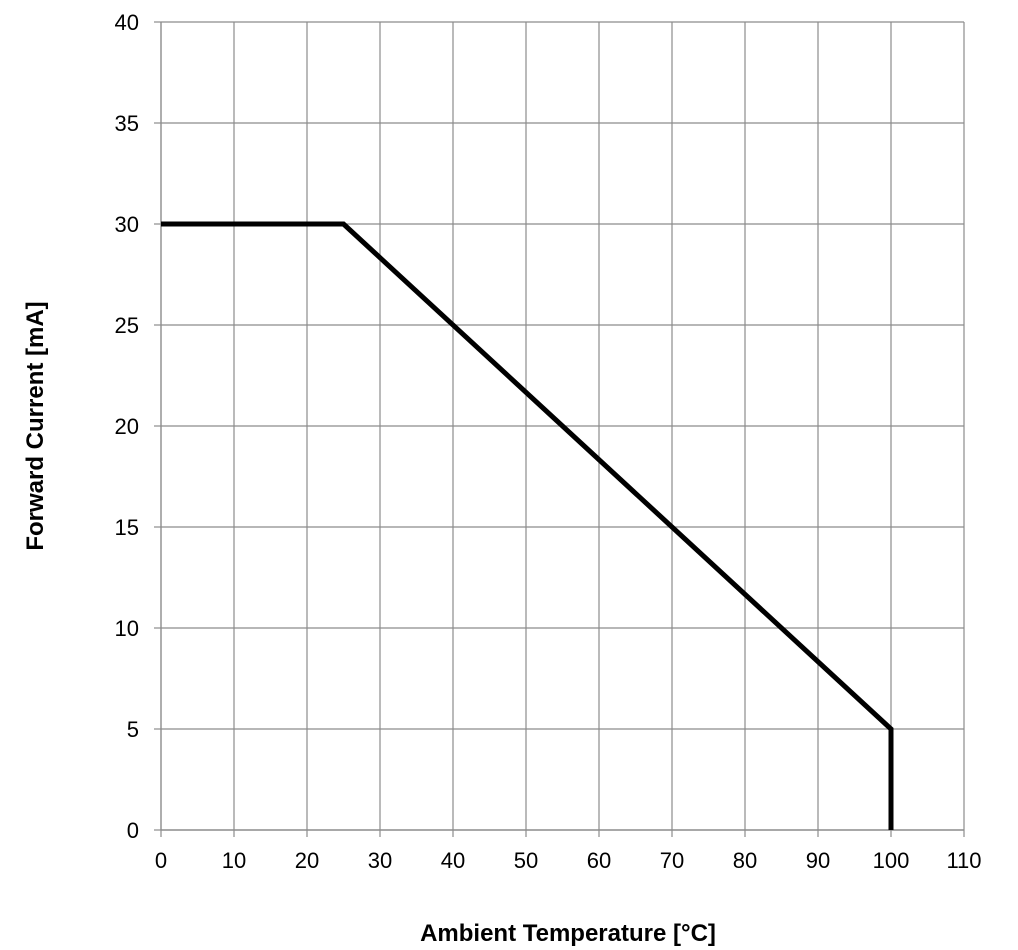  Describe the element at coordinates (745, 860) in the screenshot. I see `x-tick-label: 80` at that location.